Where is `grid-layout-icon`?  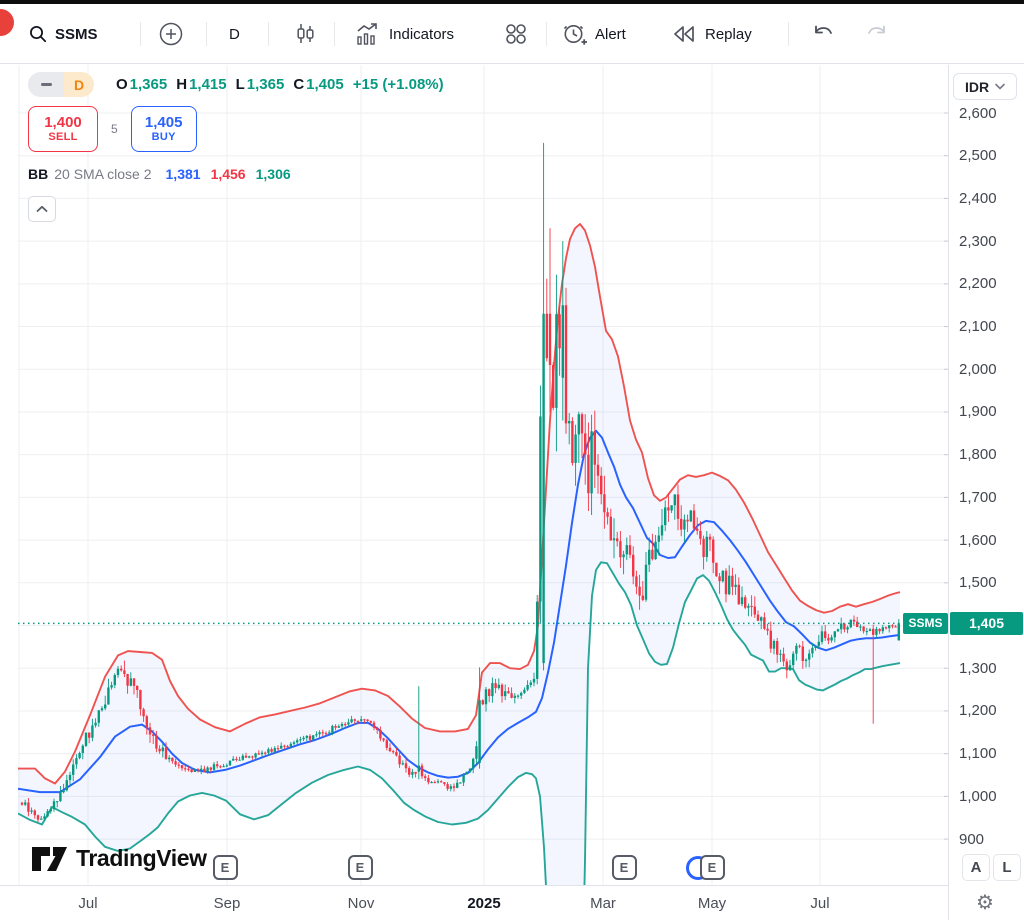
grid-layout-icon is located at coordinates (516, 34).